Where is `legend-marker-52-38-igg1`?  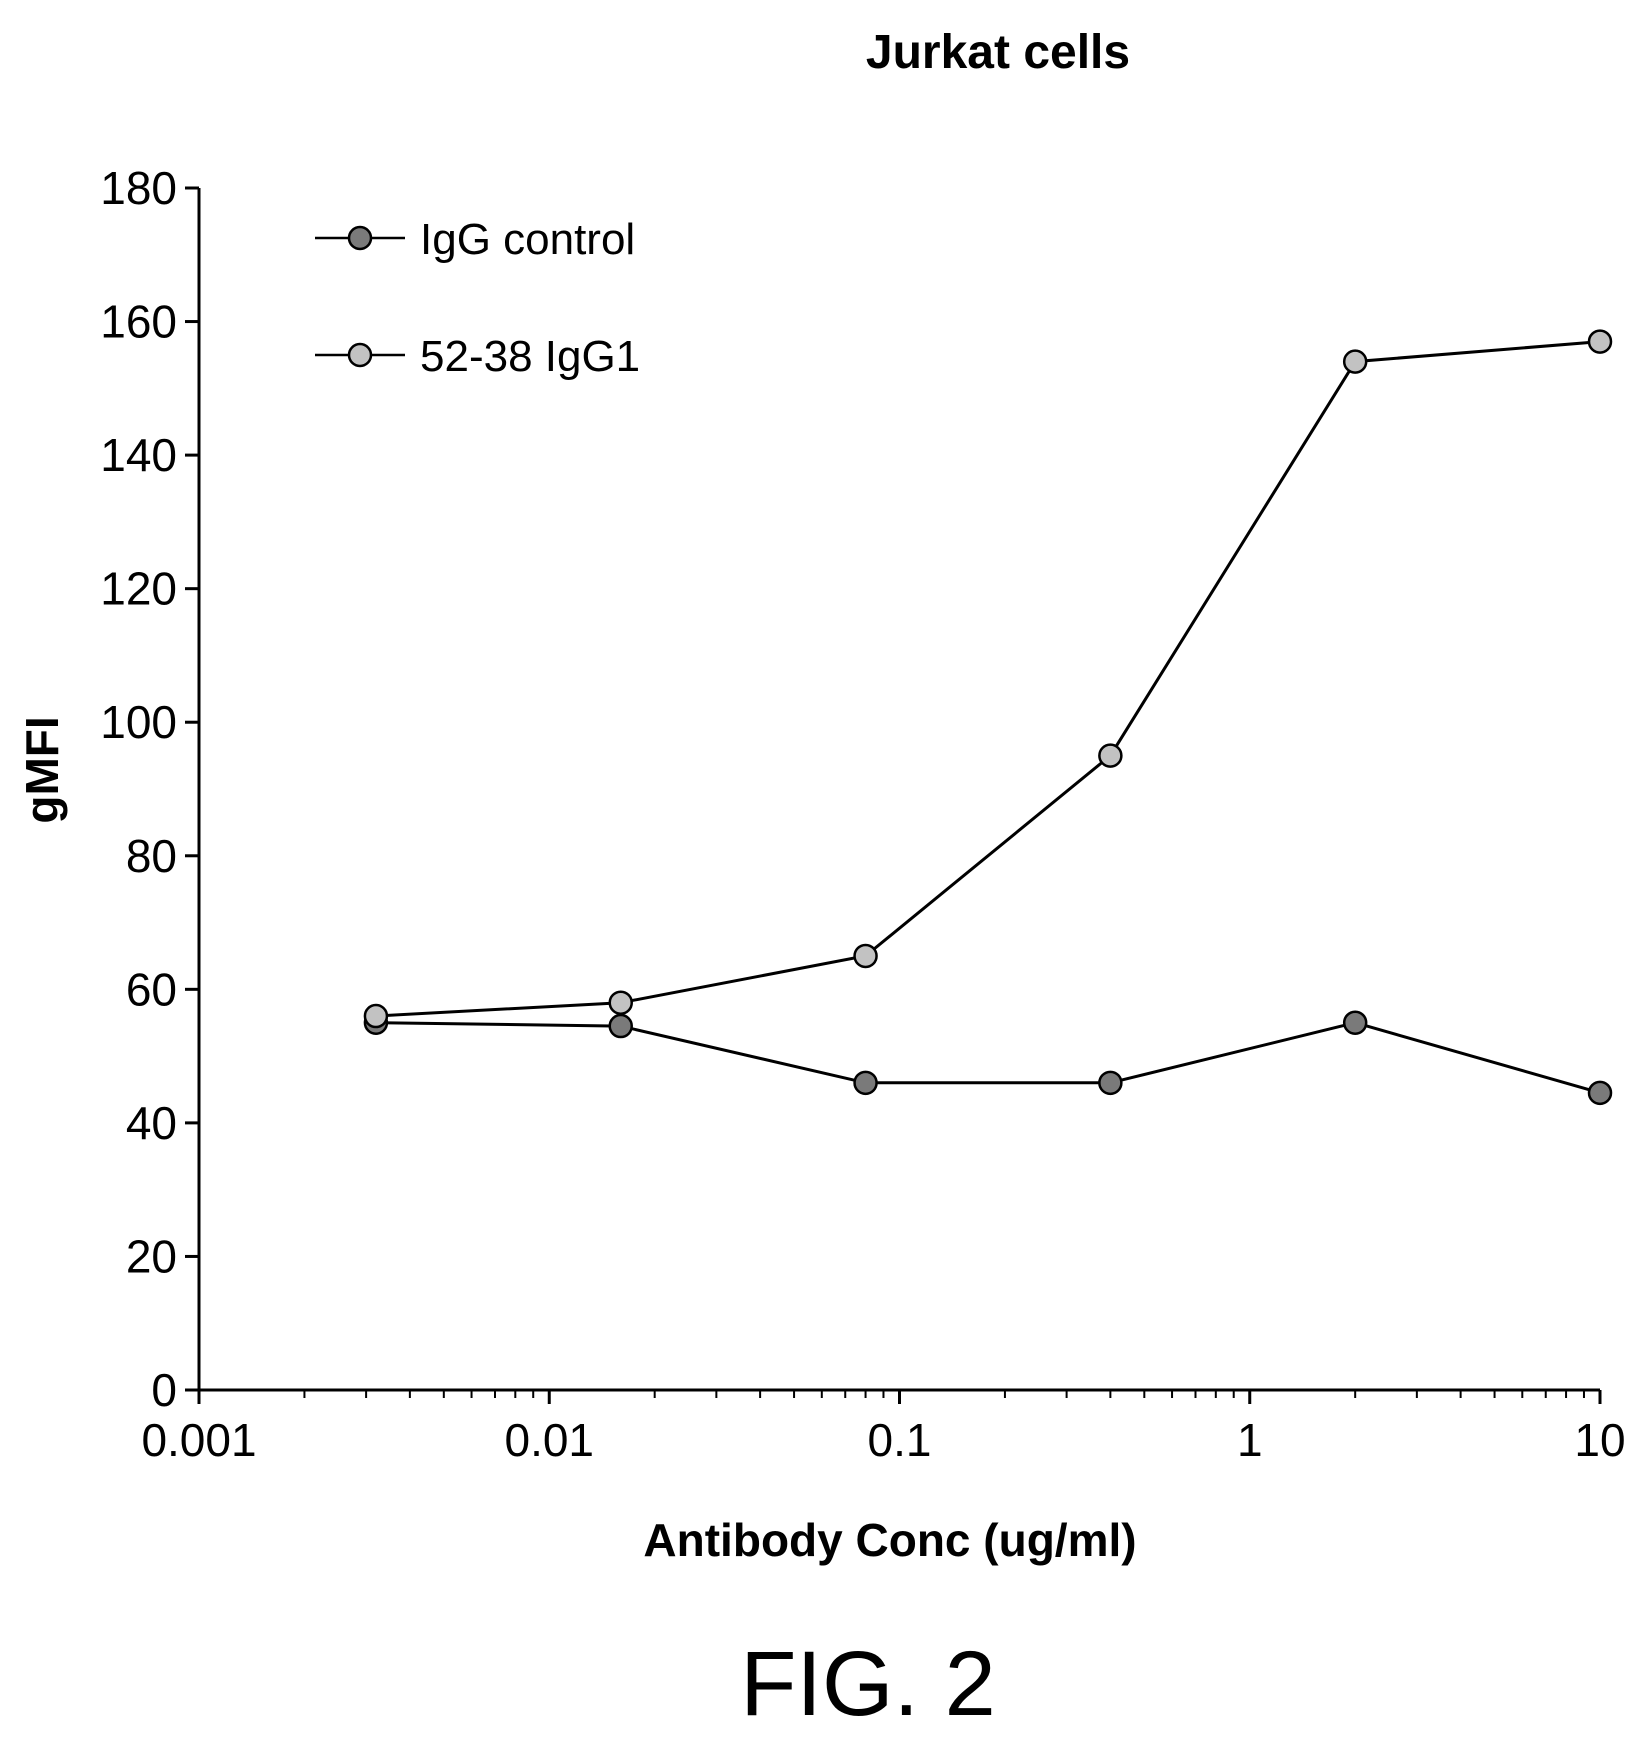 legend-marker-52-38-igg1 is located at coordinates (360, 355).